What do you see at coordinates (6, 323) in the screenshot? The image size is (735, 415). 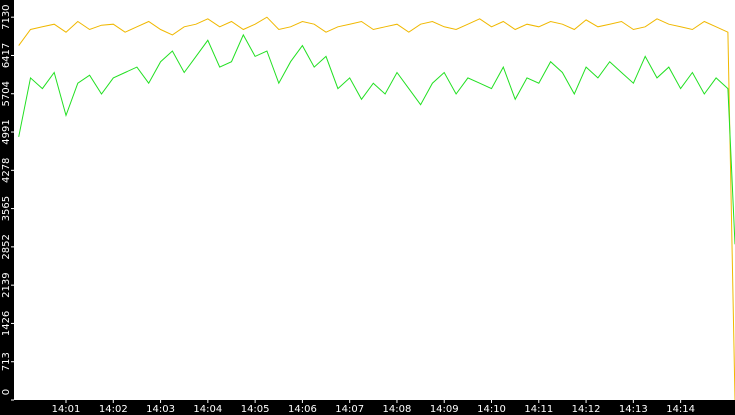 I see `y-tick-label: 1426` at bounding box center [6, 323].